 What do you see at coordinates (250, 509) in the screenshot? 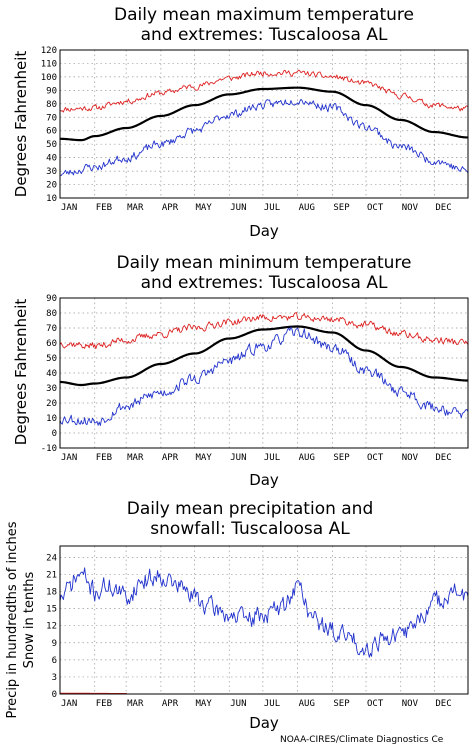
I see `chart-title-line-1: Daily mean precipitation and` at bounding box center [250, 509].